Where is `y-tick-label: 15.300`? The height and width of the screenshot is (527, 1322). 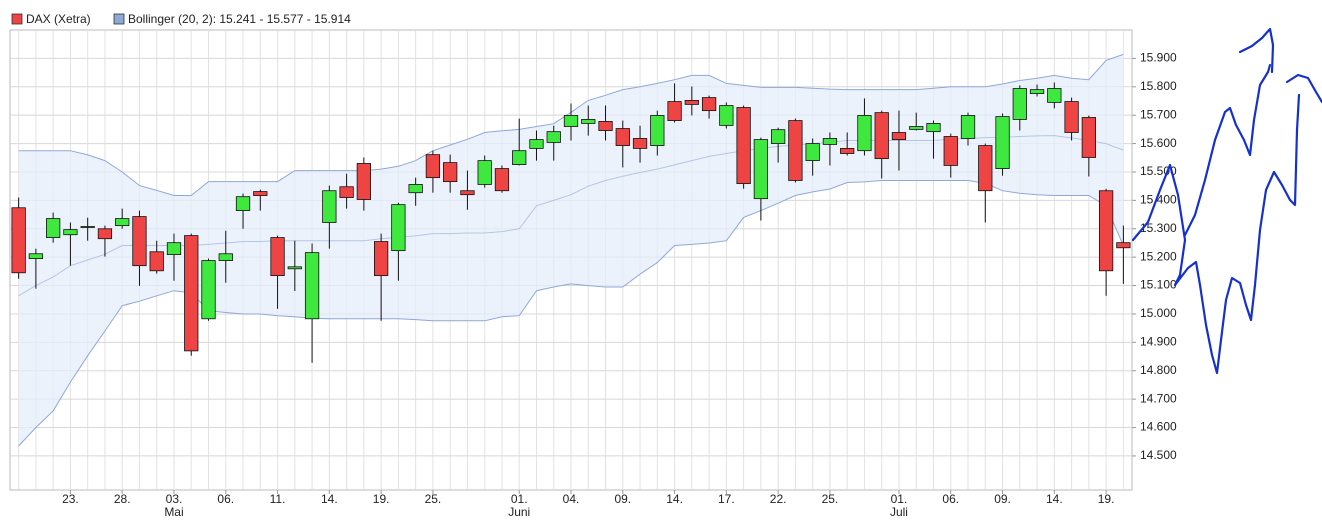 y-tick-label: 15.300 is located at coordinates (1158, 228).